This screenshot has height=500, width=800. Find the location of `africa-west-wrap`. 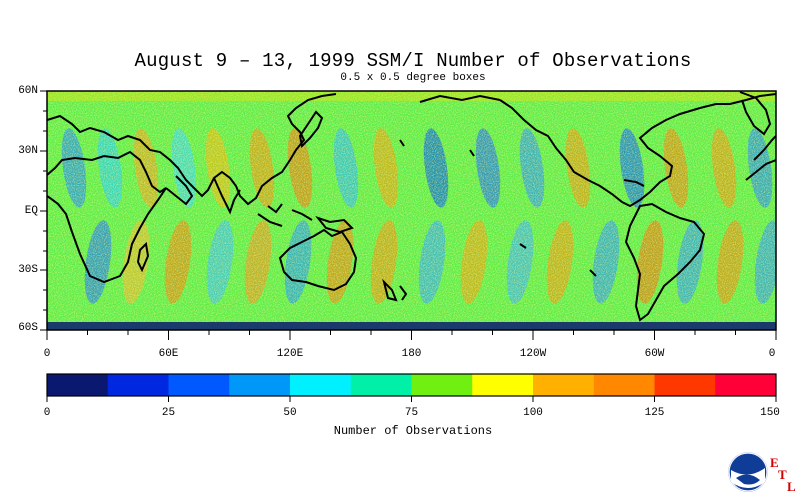

africa-west-wrap is located at coordinates (760, 170).